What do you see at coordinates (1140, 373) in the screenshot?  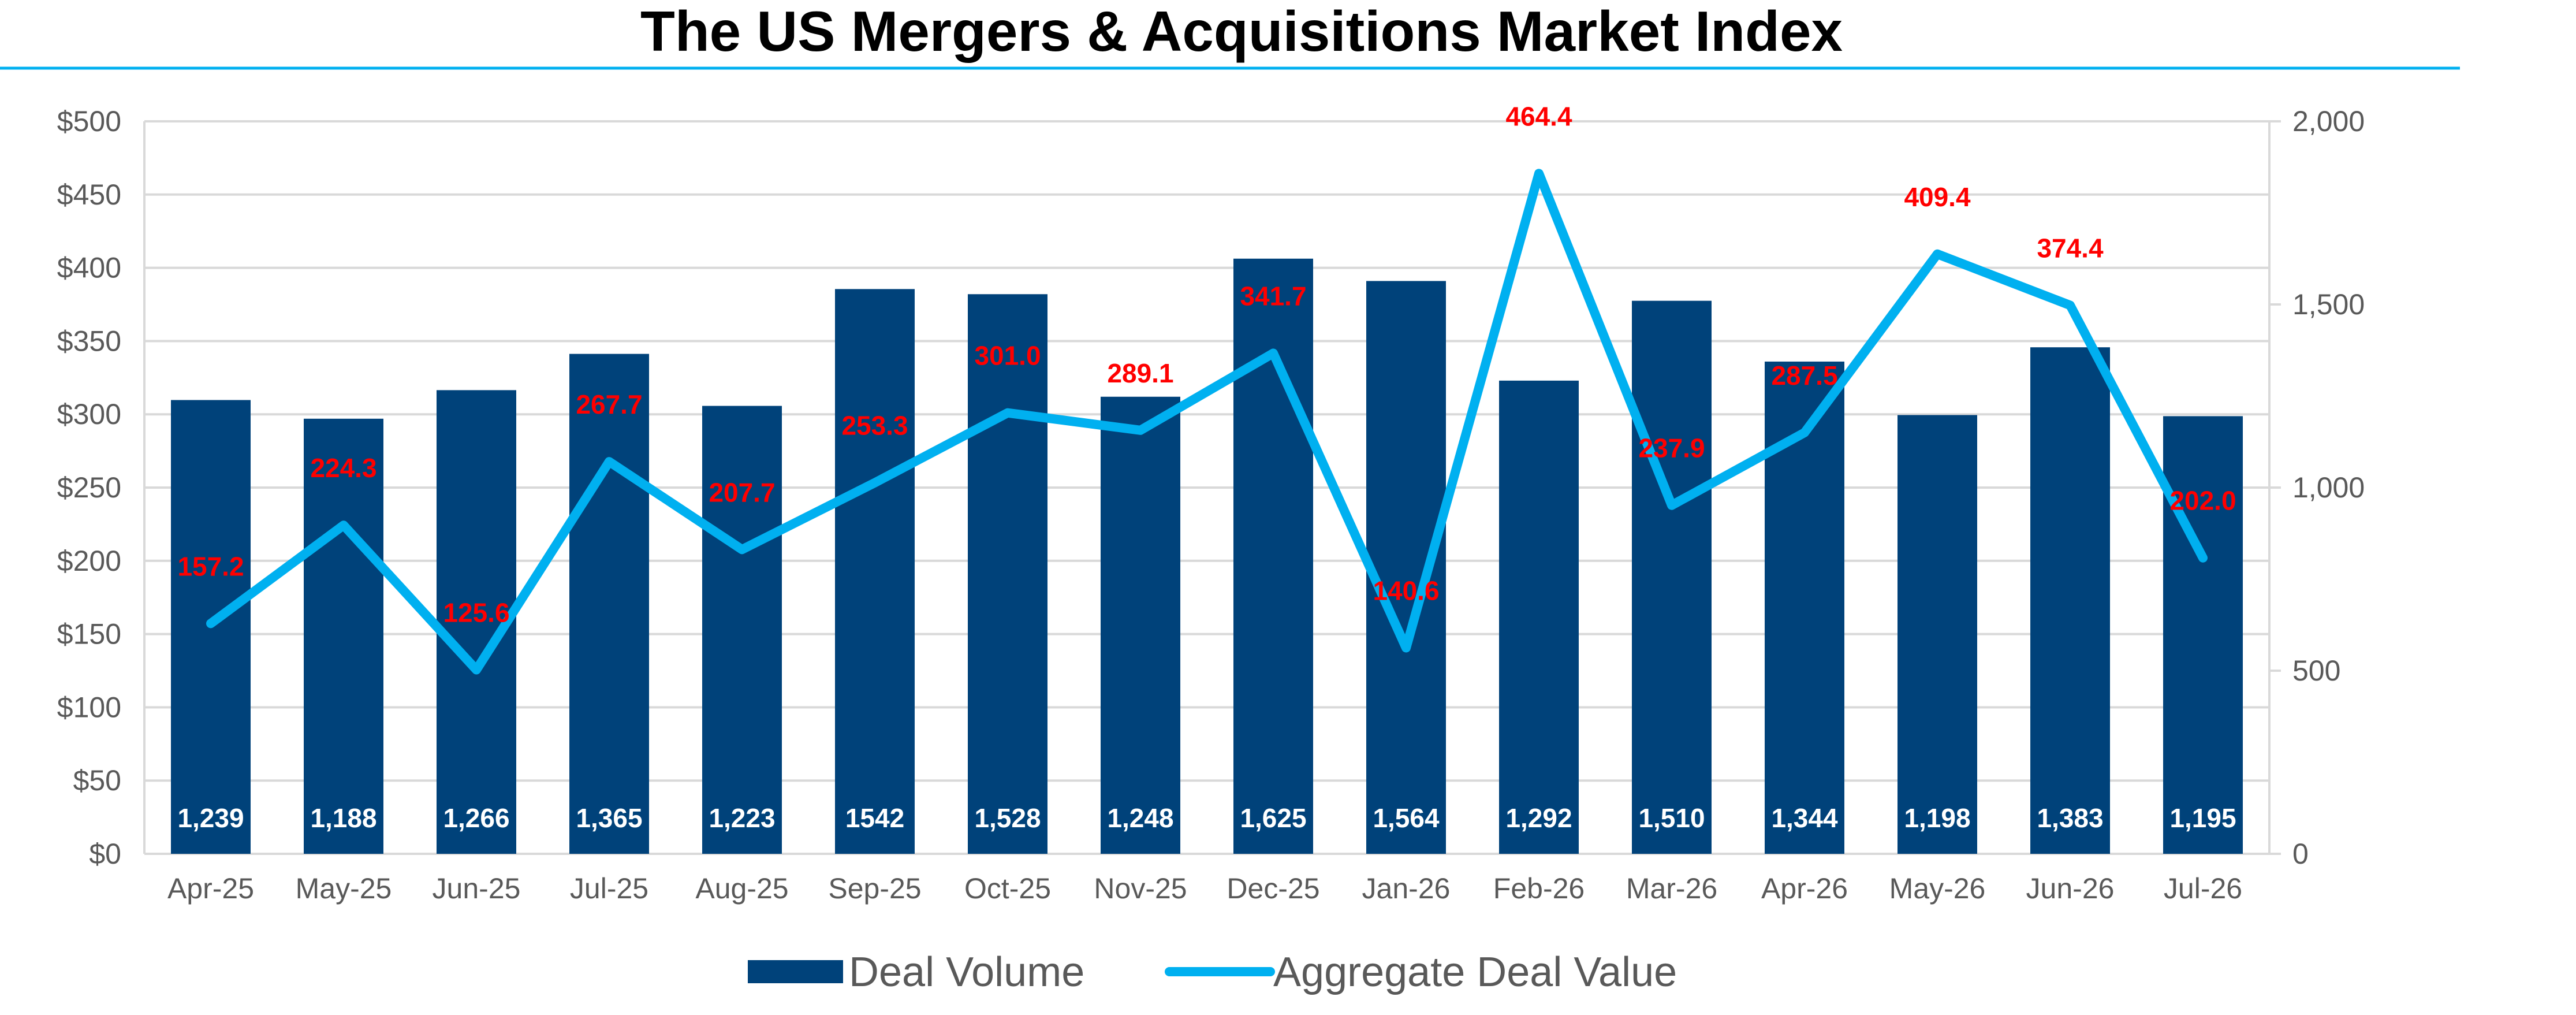 I see `line-data-label: 289.1` at bounding box center [1140, 373].